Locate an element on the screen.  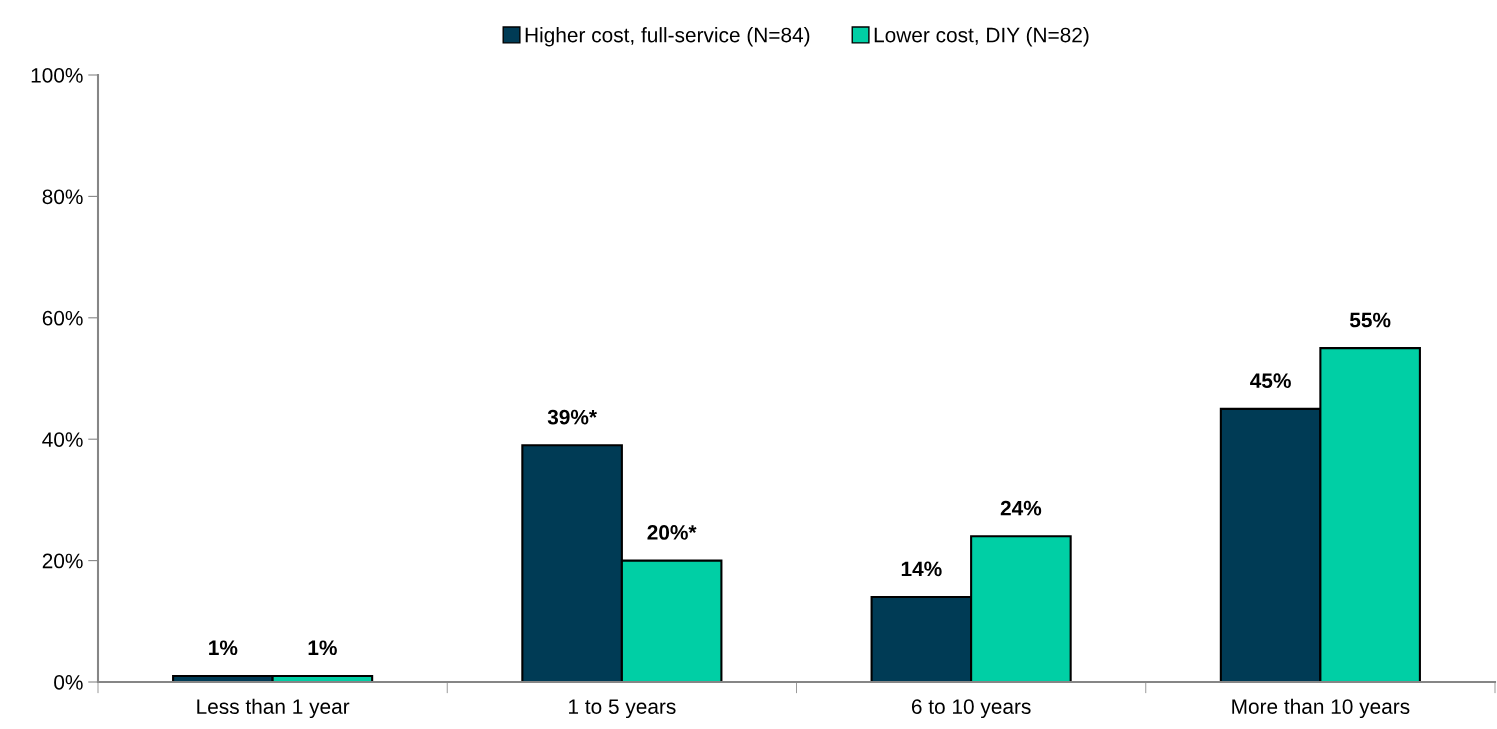
x-tick-label: Less than 1 year is located at coordinates (273, 708).